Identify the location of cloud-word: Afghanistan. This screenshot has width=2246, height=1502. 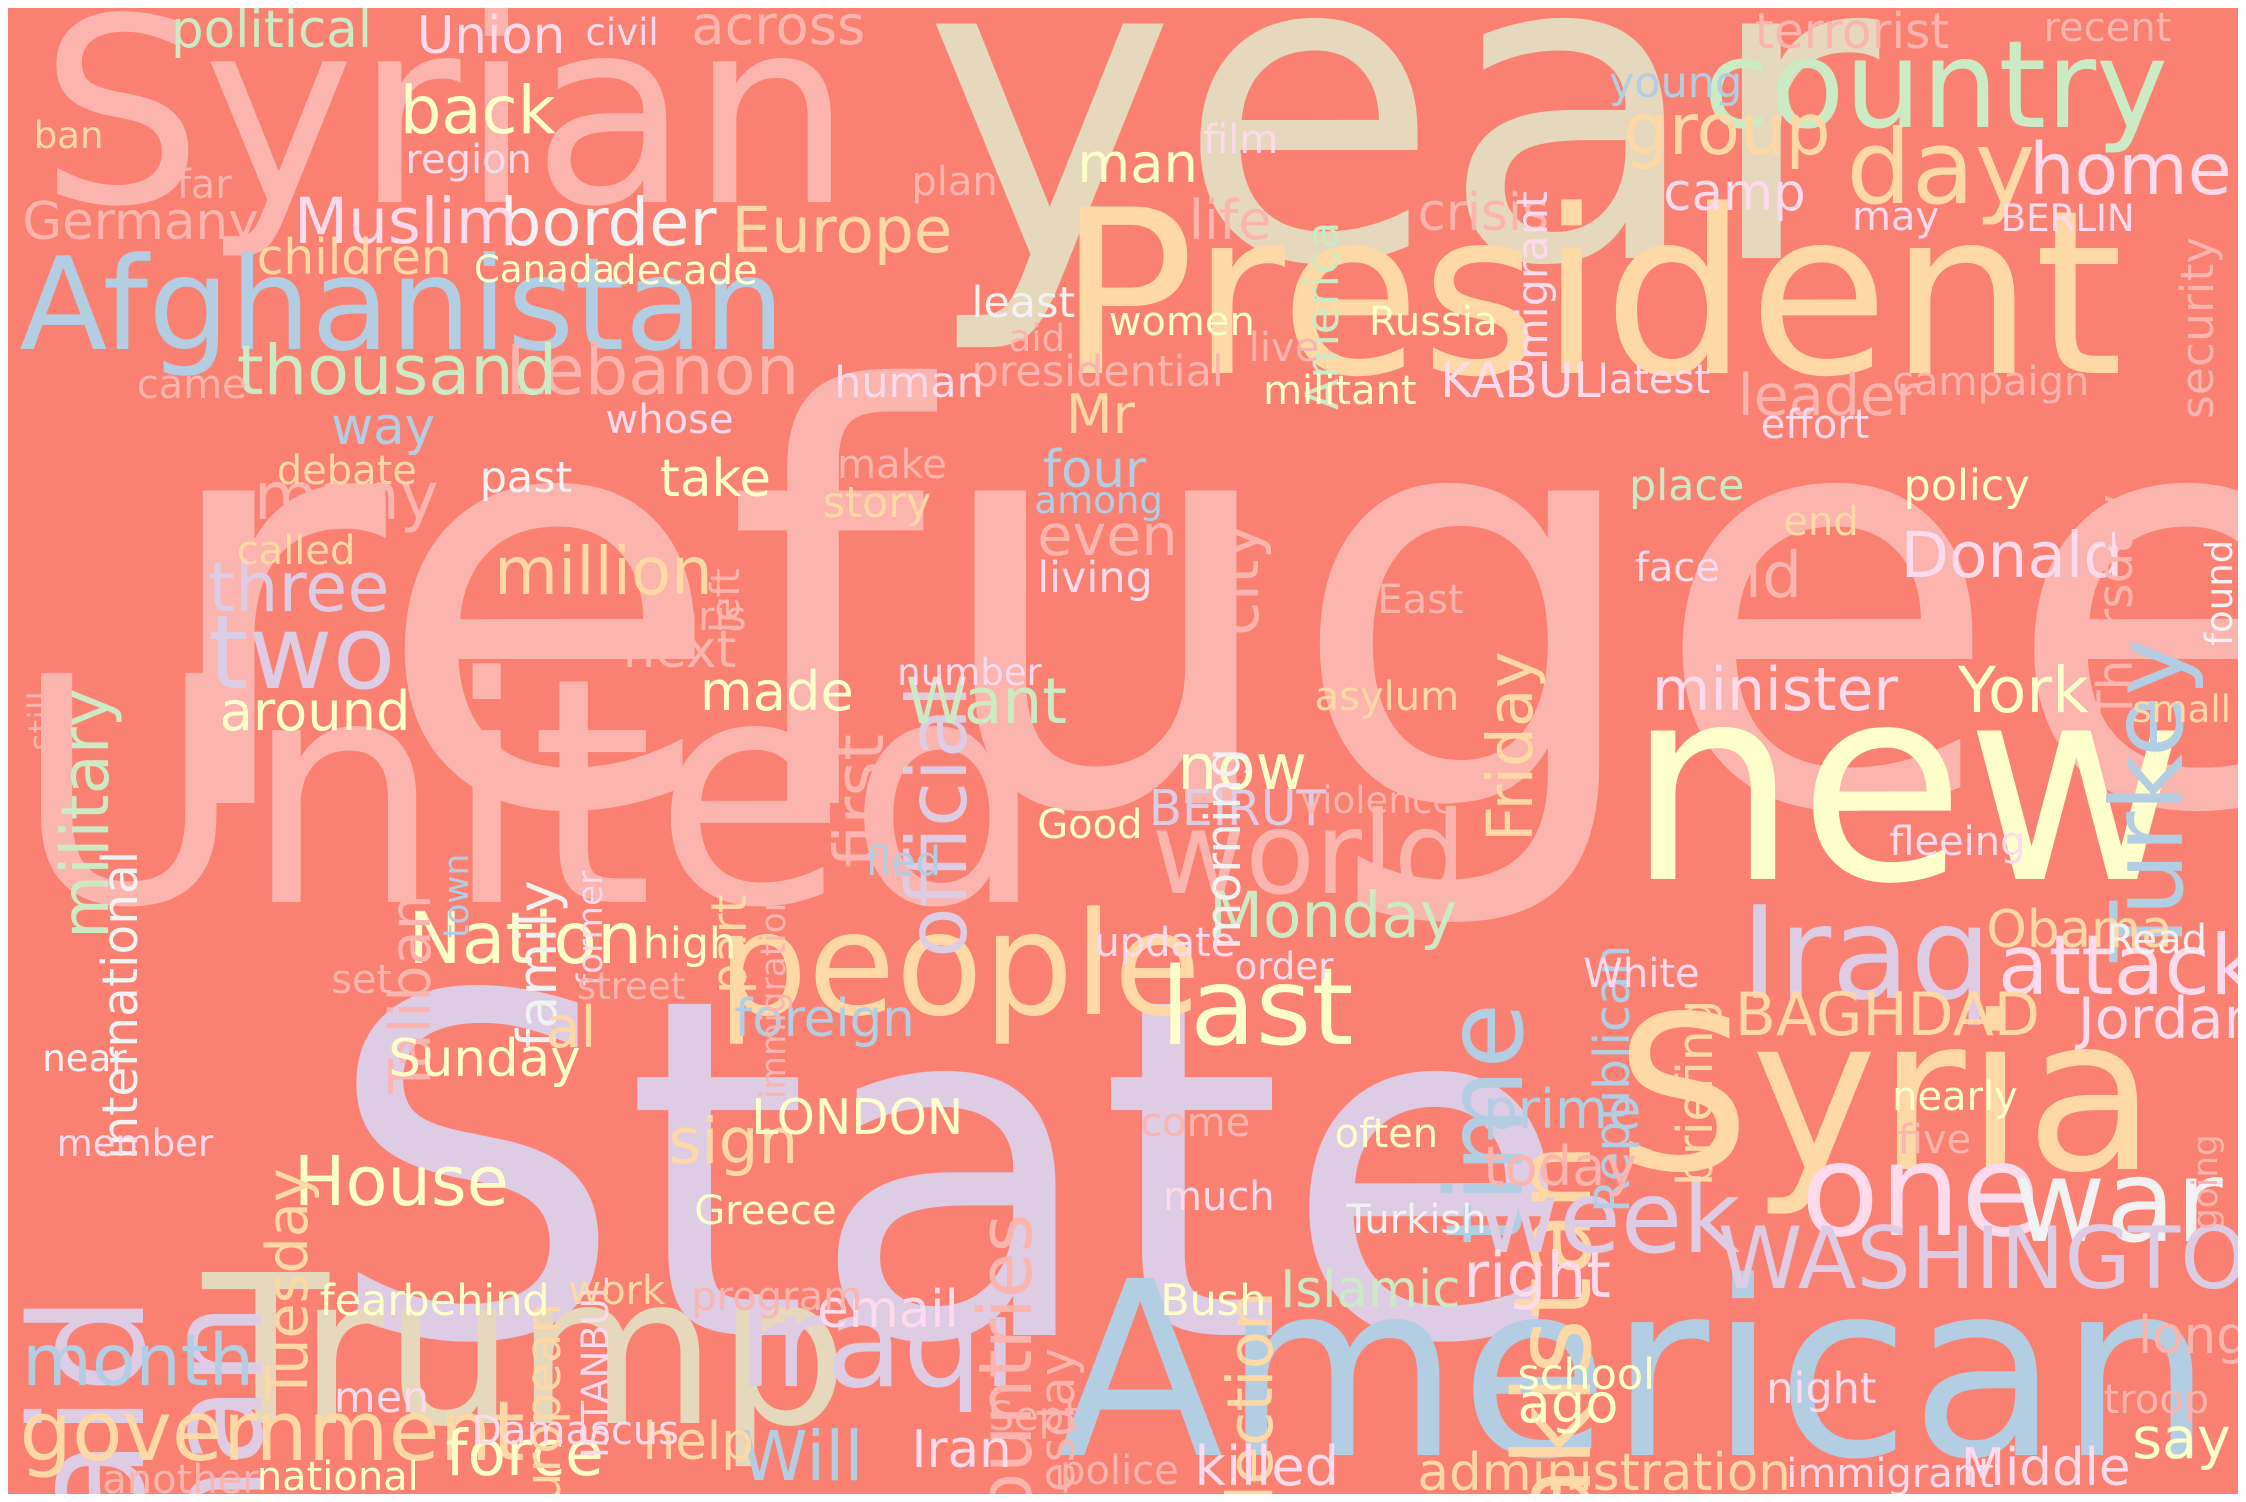
(402, 306).